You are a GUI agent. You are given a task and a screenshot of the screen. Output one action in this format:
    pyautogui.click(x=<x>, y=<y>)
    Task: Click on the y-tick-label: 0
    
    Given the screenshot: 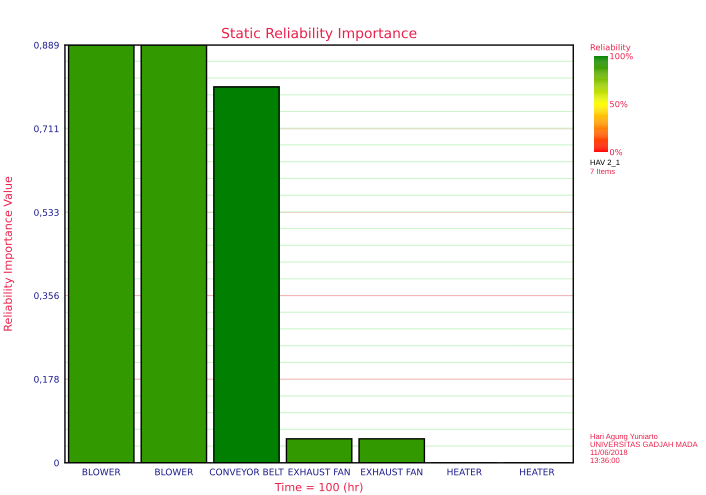 What is the action you would take?
    pyautogui.click(x=56, y=463)
    